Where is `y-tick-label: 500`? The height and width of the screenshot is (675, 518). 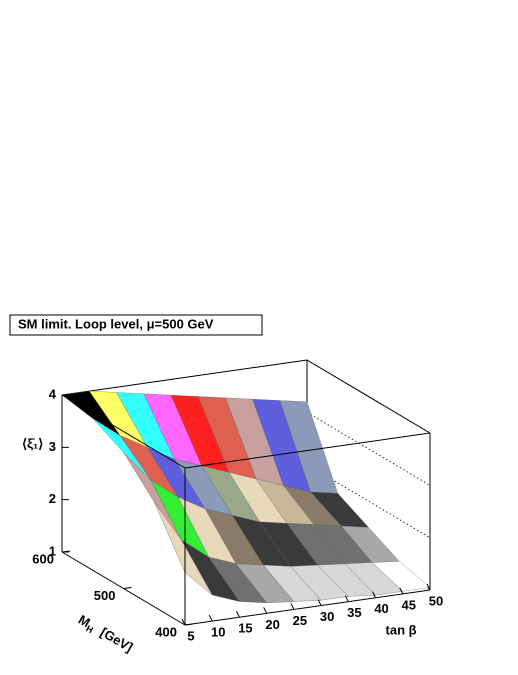
y-tick-label: 500 is located at coordinates (105, 595).